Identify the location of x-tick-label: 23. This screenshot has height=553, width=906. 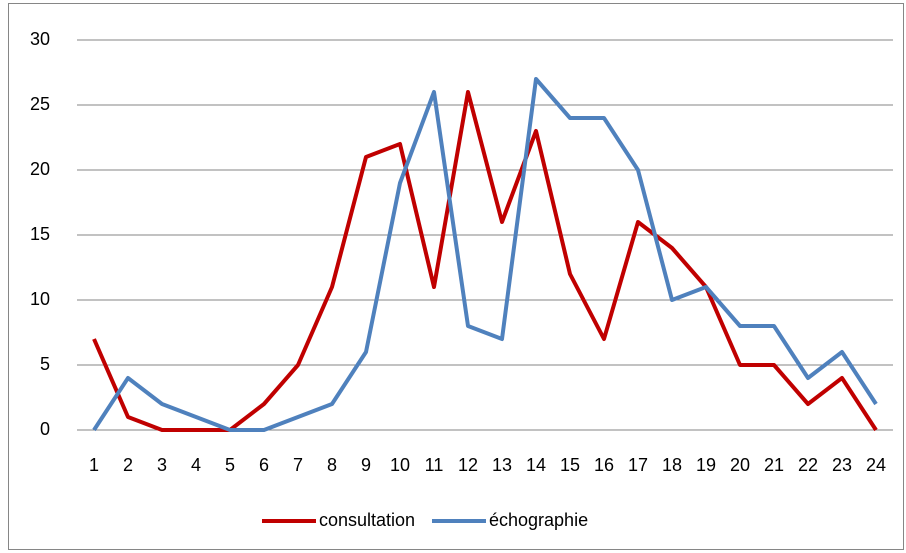
(842, 465).